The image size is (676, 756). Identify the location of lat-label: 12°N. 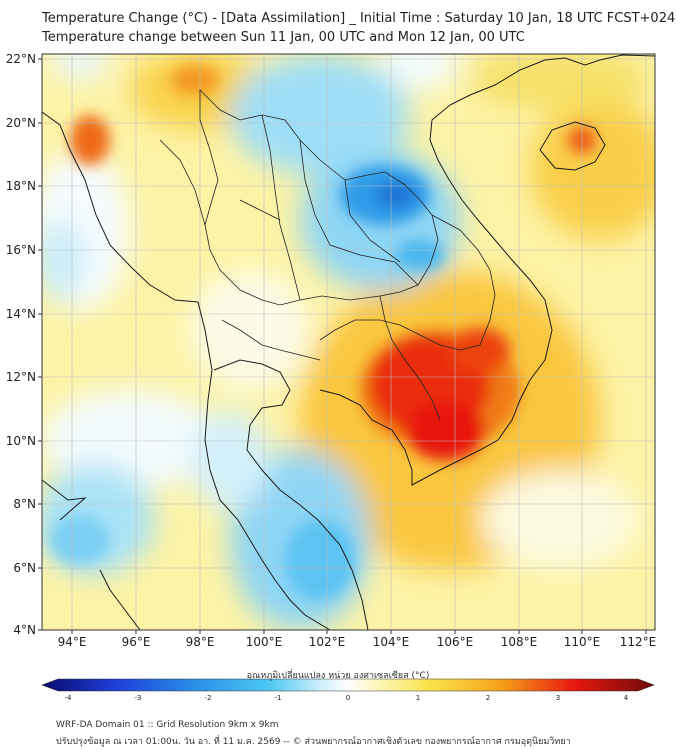
(21, 377).